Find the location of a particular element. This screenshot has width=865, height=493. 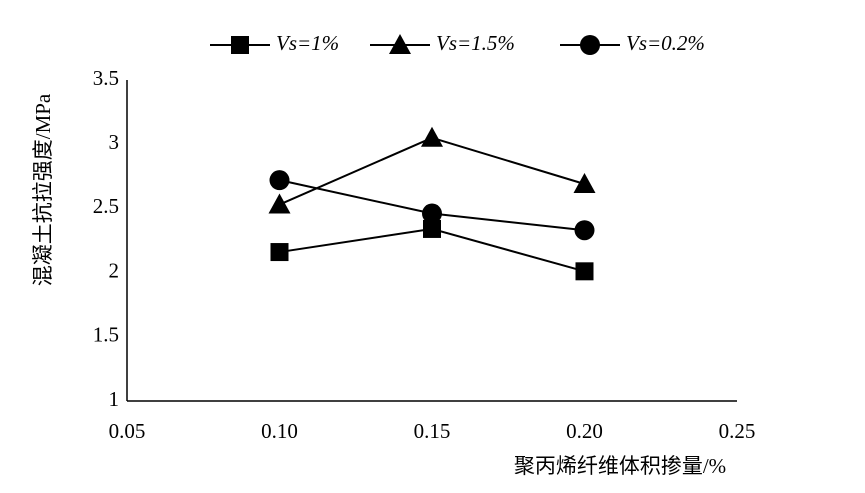

y-tick-label: 1 is located at coordinates (114, 399).